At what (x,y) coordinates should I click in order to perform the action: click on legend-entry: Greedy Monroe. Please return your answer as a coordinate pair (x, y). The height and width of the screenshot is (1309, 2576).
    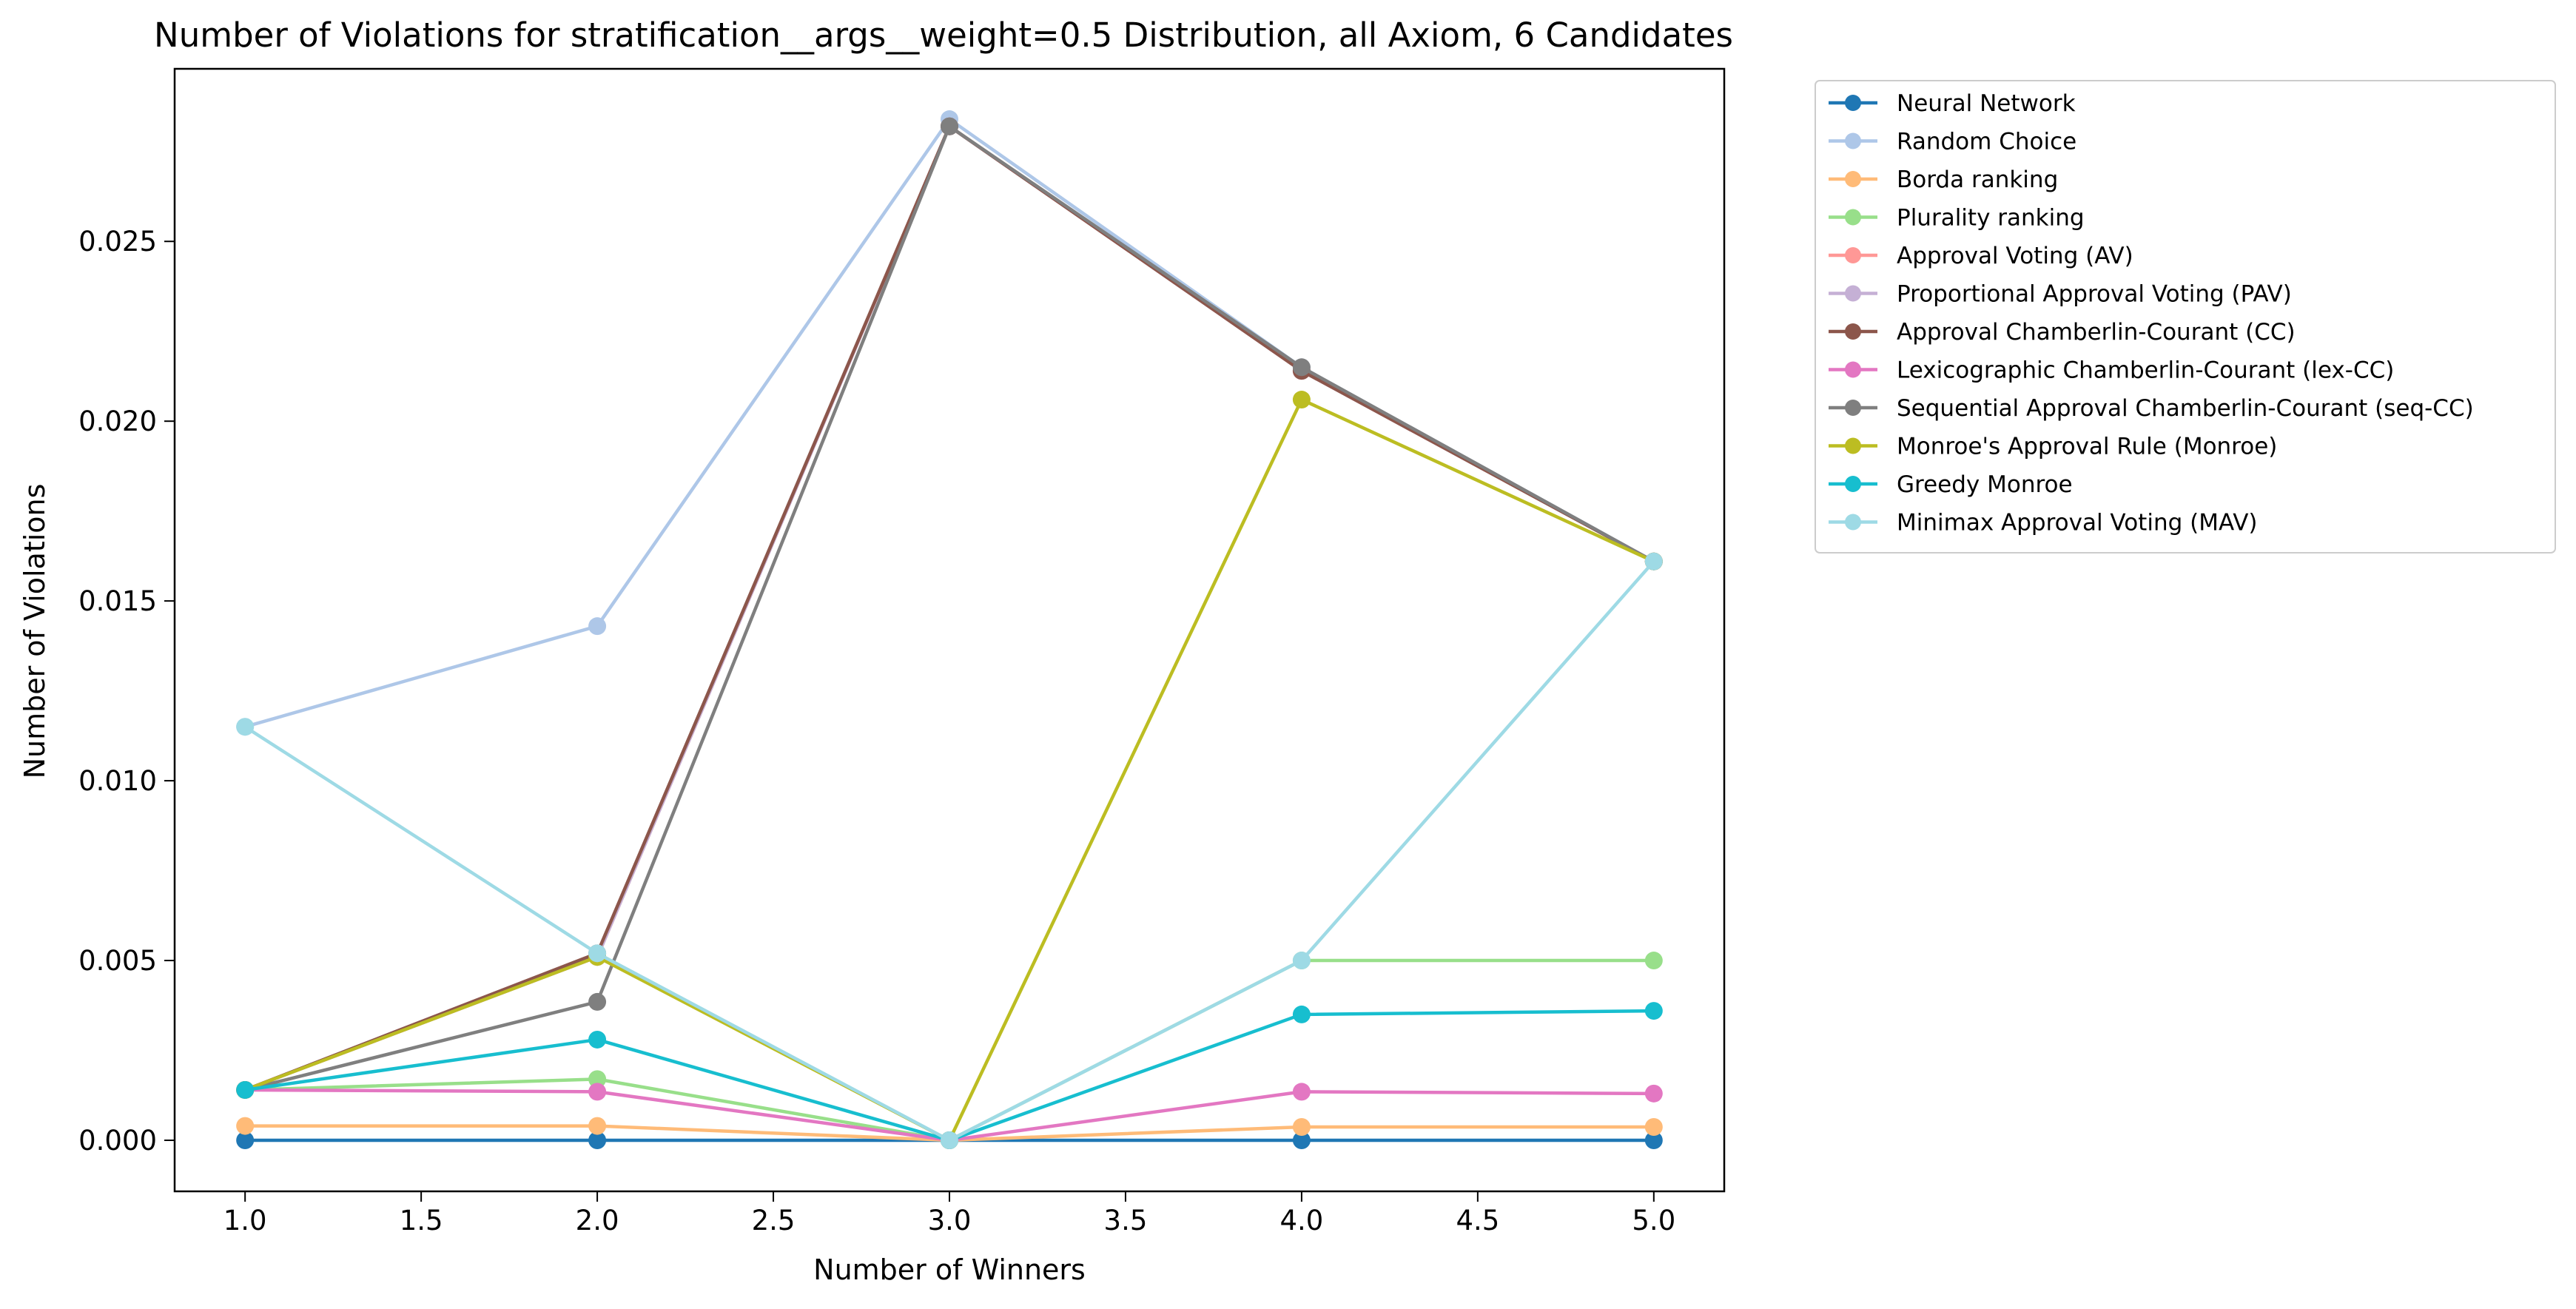
    Looking at the image, I should click on (1951, 485).